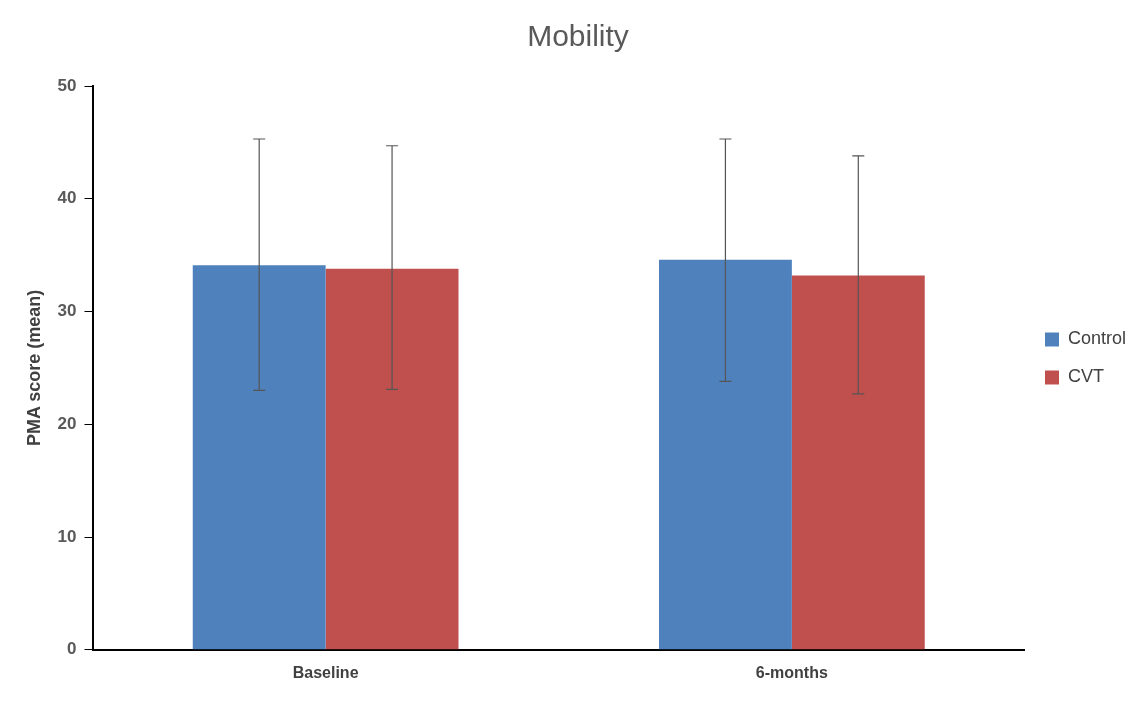 Image resolution: width=1146 pixels, height=707 pixels. Describe the element at coordinates (578, 36) in the screenshot. I see `chart-title: Mobility` at that location.